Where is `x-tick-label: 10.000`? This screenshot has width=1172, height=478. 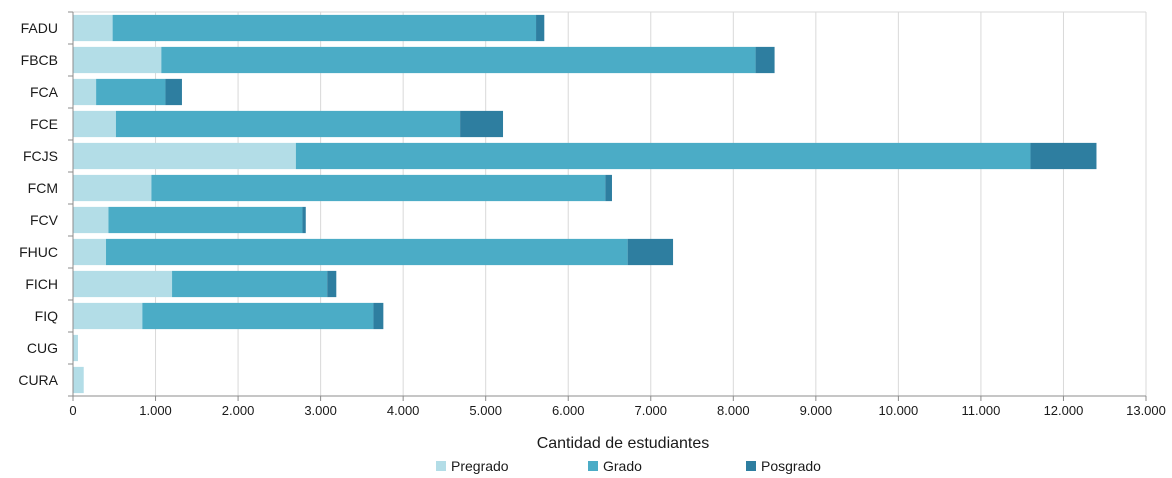
x-tick-label: 10.000 is located at coordinates (899, 410).